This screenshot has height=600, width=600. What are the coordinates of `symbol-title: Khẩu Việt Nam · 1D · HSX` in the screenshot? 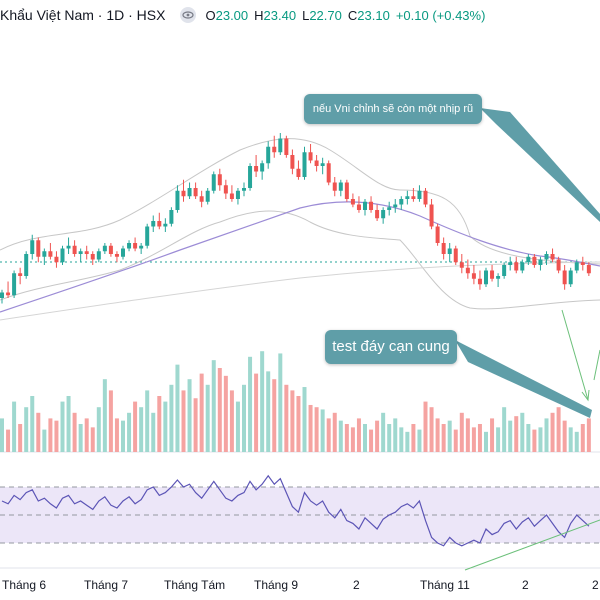 It's located at (83, 15).